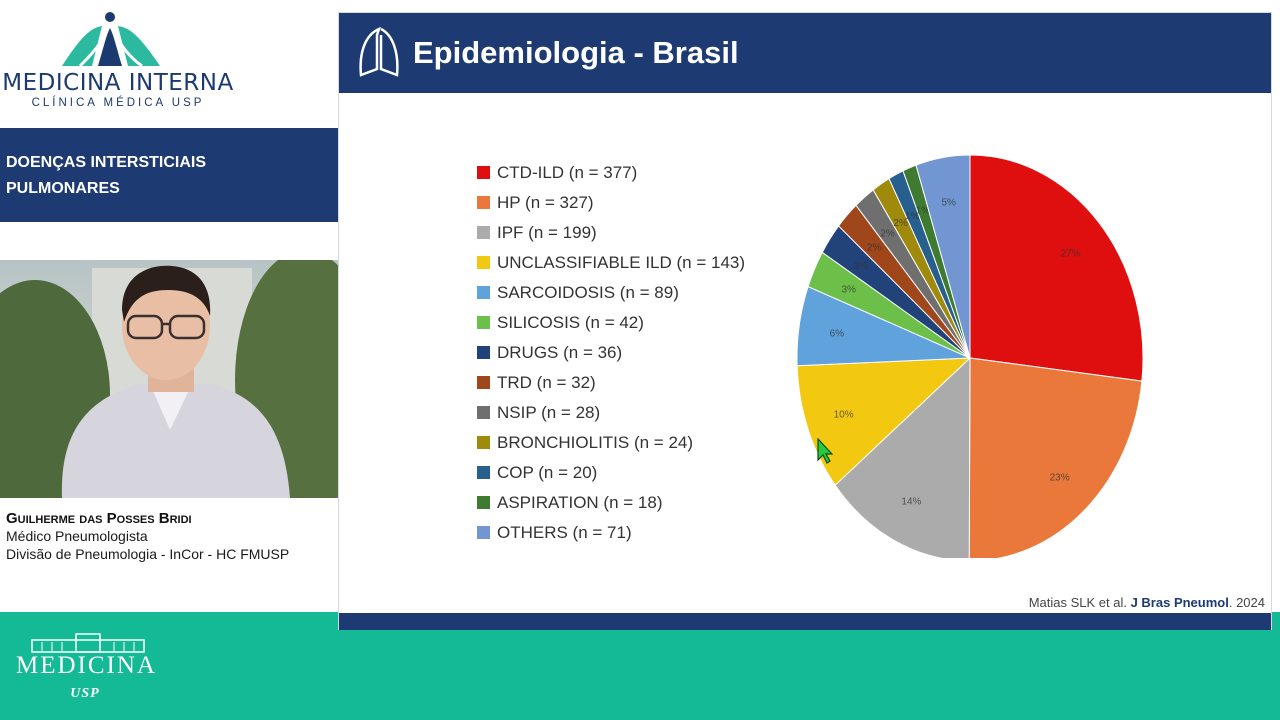 Image resolution: width=1280 pixels, height=720 pixels. I want to click on legend-label: SILICOSIS (n = 42), so click(570, 322).